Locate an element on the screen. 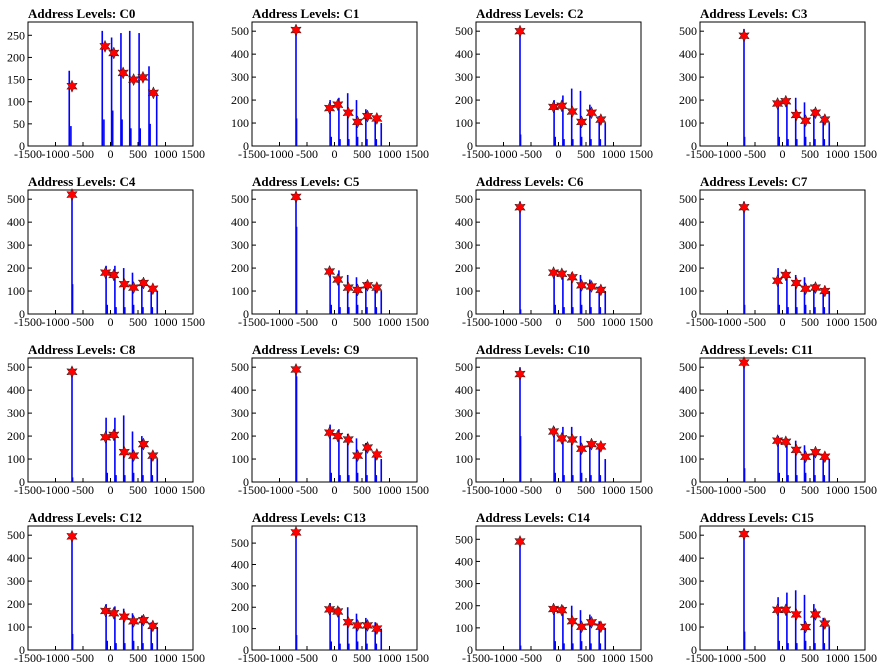 The height and width of the screenshot is (672, 896). panel-title: Address Levels: C8 is located at coordinates (82, 349).